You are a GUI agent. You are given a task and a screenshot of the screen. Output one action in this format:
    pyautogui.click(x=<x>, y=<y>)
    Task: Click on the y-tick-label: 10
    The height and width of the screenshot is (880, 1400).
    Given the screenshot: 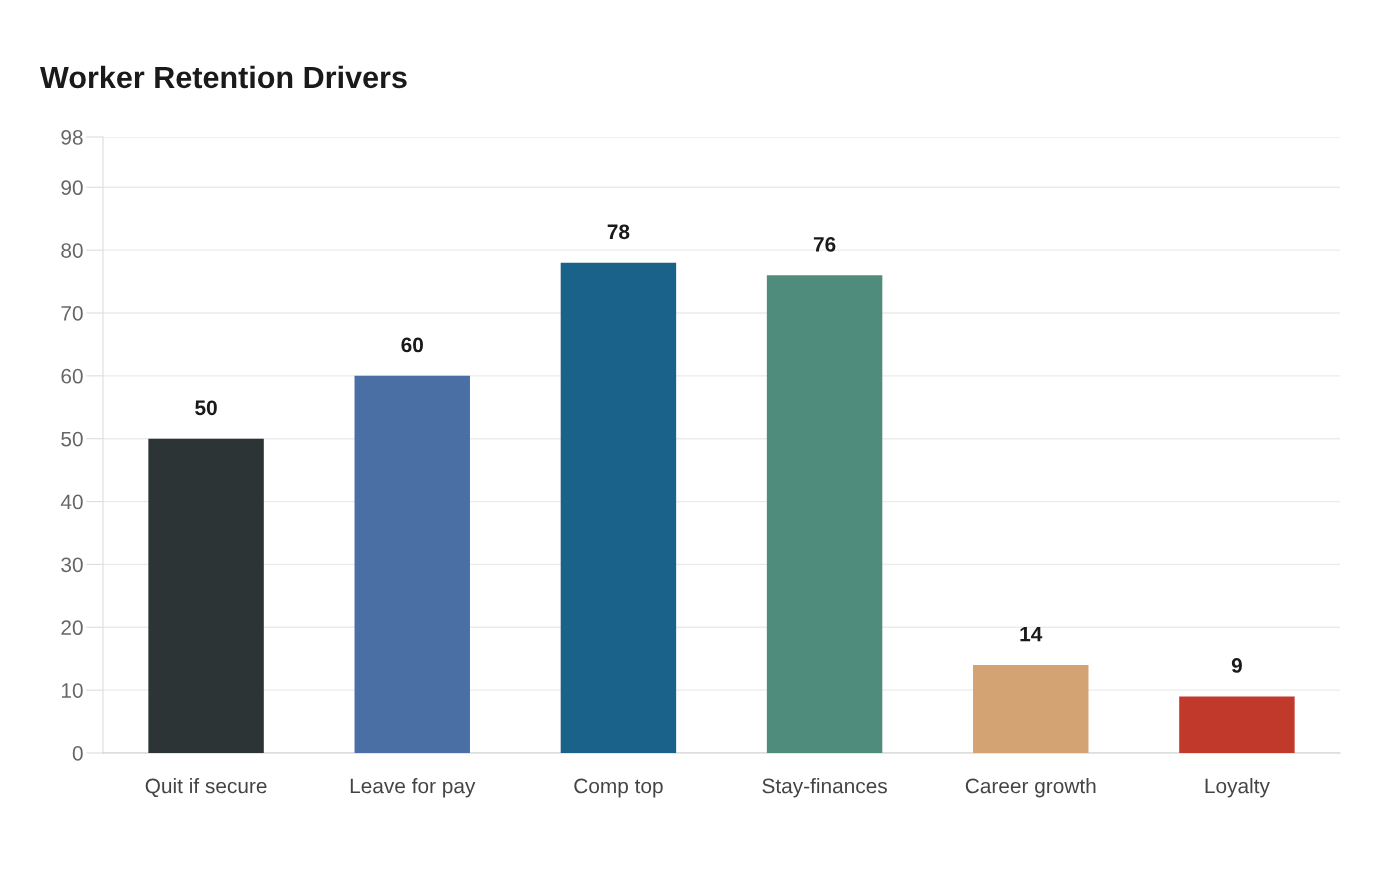 What is the action you would take?
    pyautogui.click(x=72, y=690)
    